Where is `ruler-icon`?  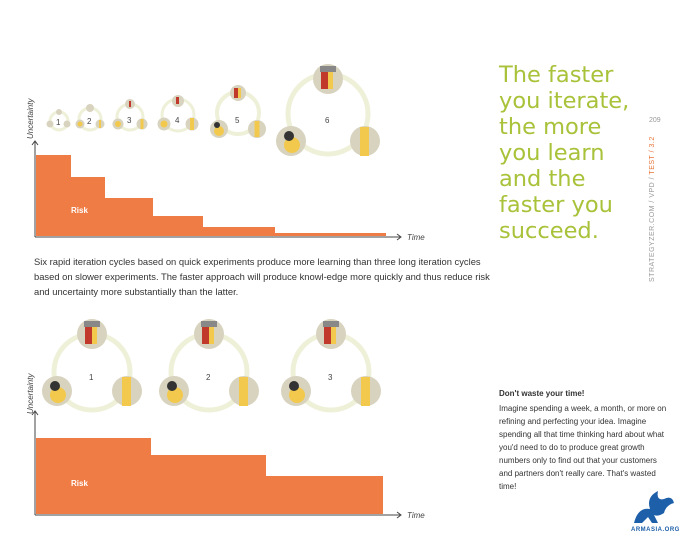 ruler-icon is located at coordinates (67, 124).